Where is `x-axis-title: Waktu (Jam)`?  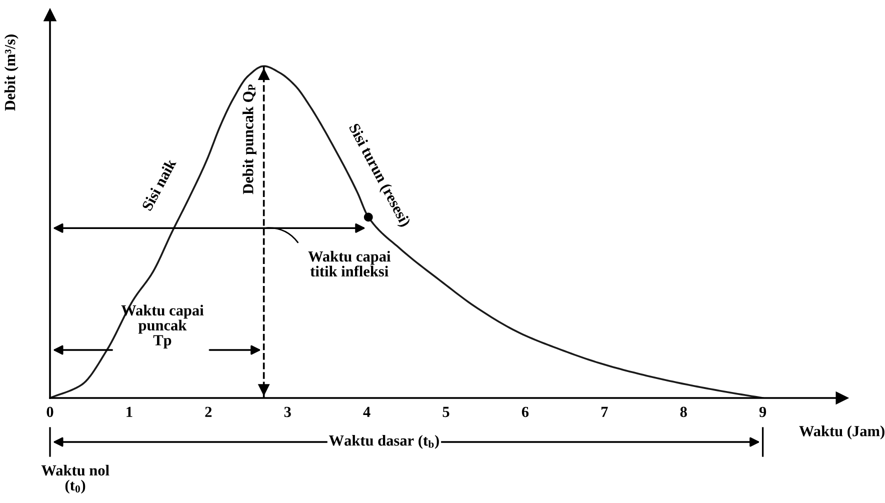
x-axis-title: Waktu (Jam) is located at coordinates (841, 433).